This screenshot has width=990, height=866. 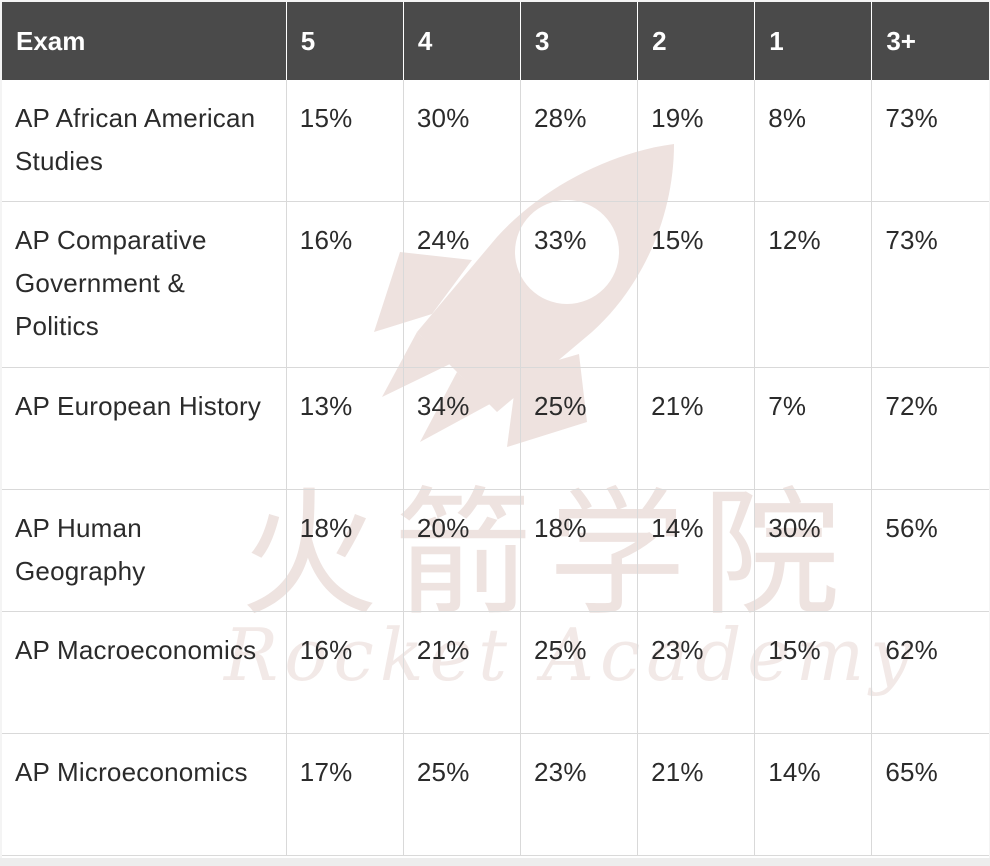 What do you see at coordinates (579, 41) in the screenshot?
I see `header-score-3: 3` at bounding box center [579, 41].